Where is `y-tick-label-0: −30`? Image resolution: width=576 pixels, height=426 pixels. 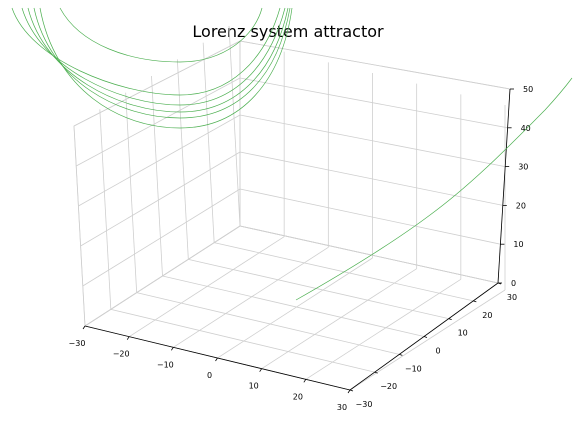 y-tick-label-0: −30 is located at coordinates (364, 404).